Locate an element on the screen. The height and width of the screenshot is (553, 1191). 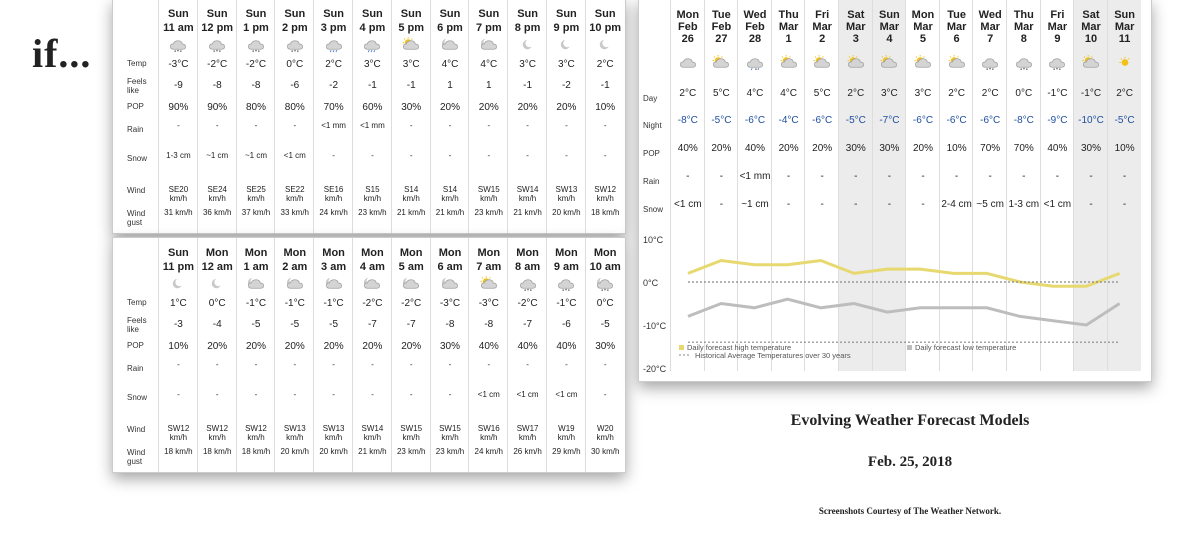
day-column: Wed Mar 7 2°C -6°C 70% - ~5 cm is located at coordinates (989, 185).